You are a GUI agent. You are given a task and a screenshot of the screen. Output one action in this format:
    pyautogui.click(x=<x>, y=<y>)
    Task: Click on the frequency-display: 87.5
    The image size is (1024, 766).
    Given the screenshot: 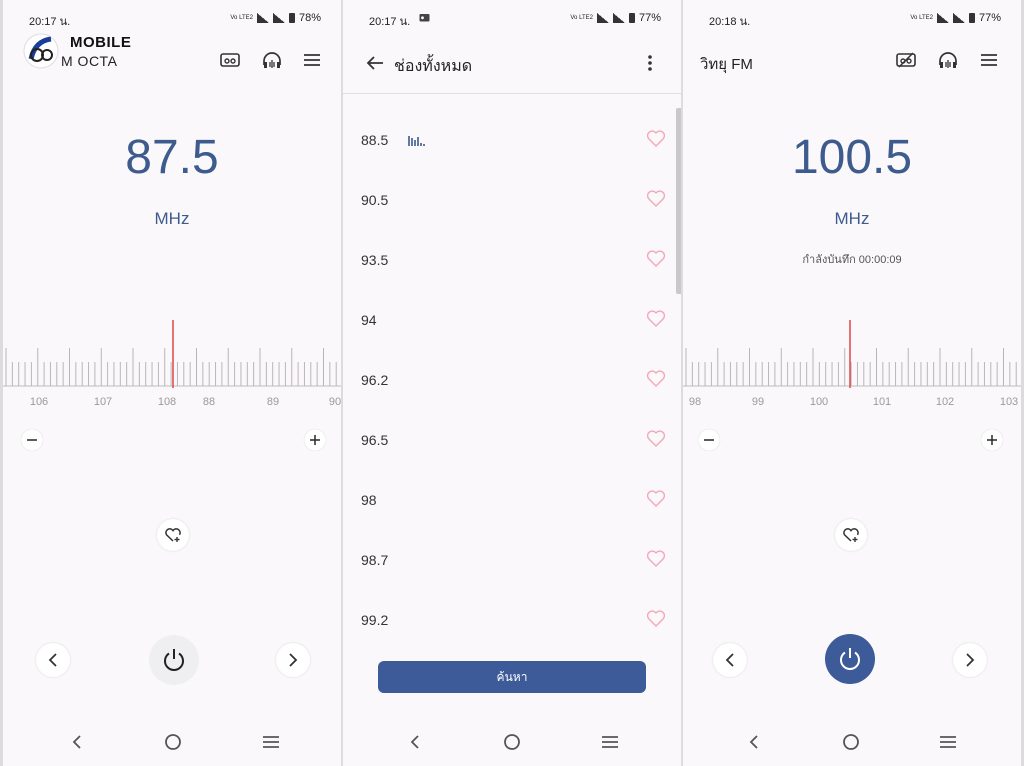 What is the action you would take?
    pyautogui.click(x=172, y=157)
    